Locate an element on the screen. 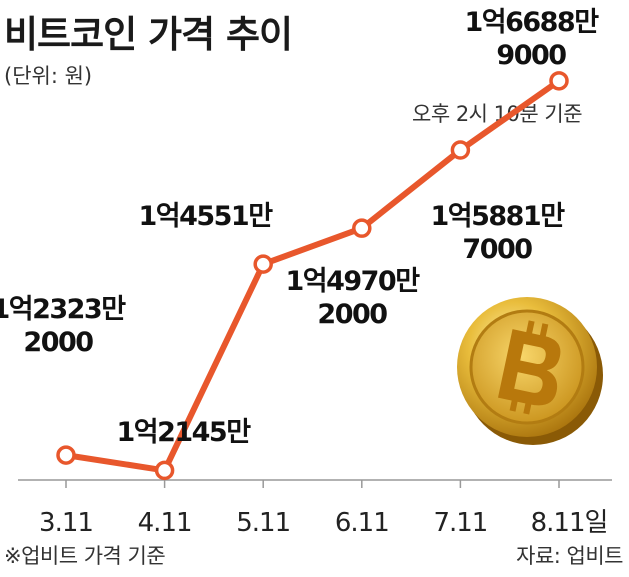  chart-title: 비트코인 가격 추이 is located at coordinates (148, 34).